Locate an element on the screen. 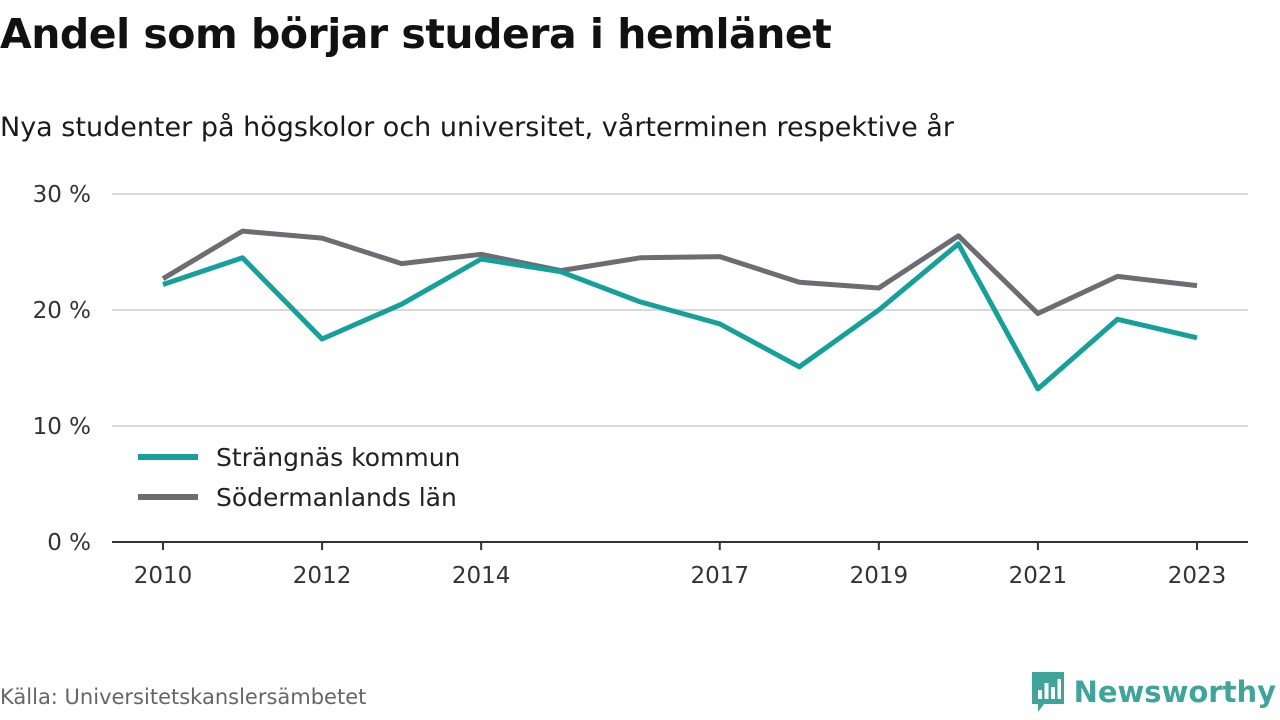  bar-chart-speech-bubble-icon is located at coordinates (1047, 692).